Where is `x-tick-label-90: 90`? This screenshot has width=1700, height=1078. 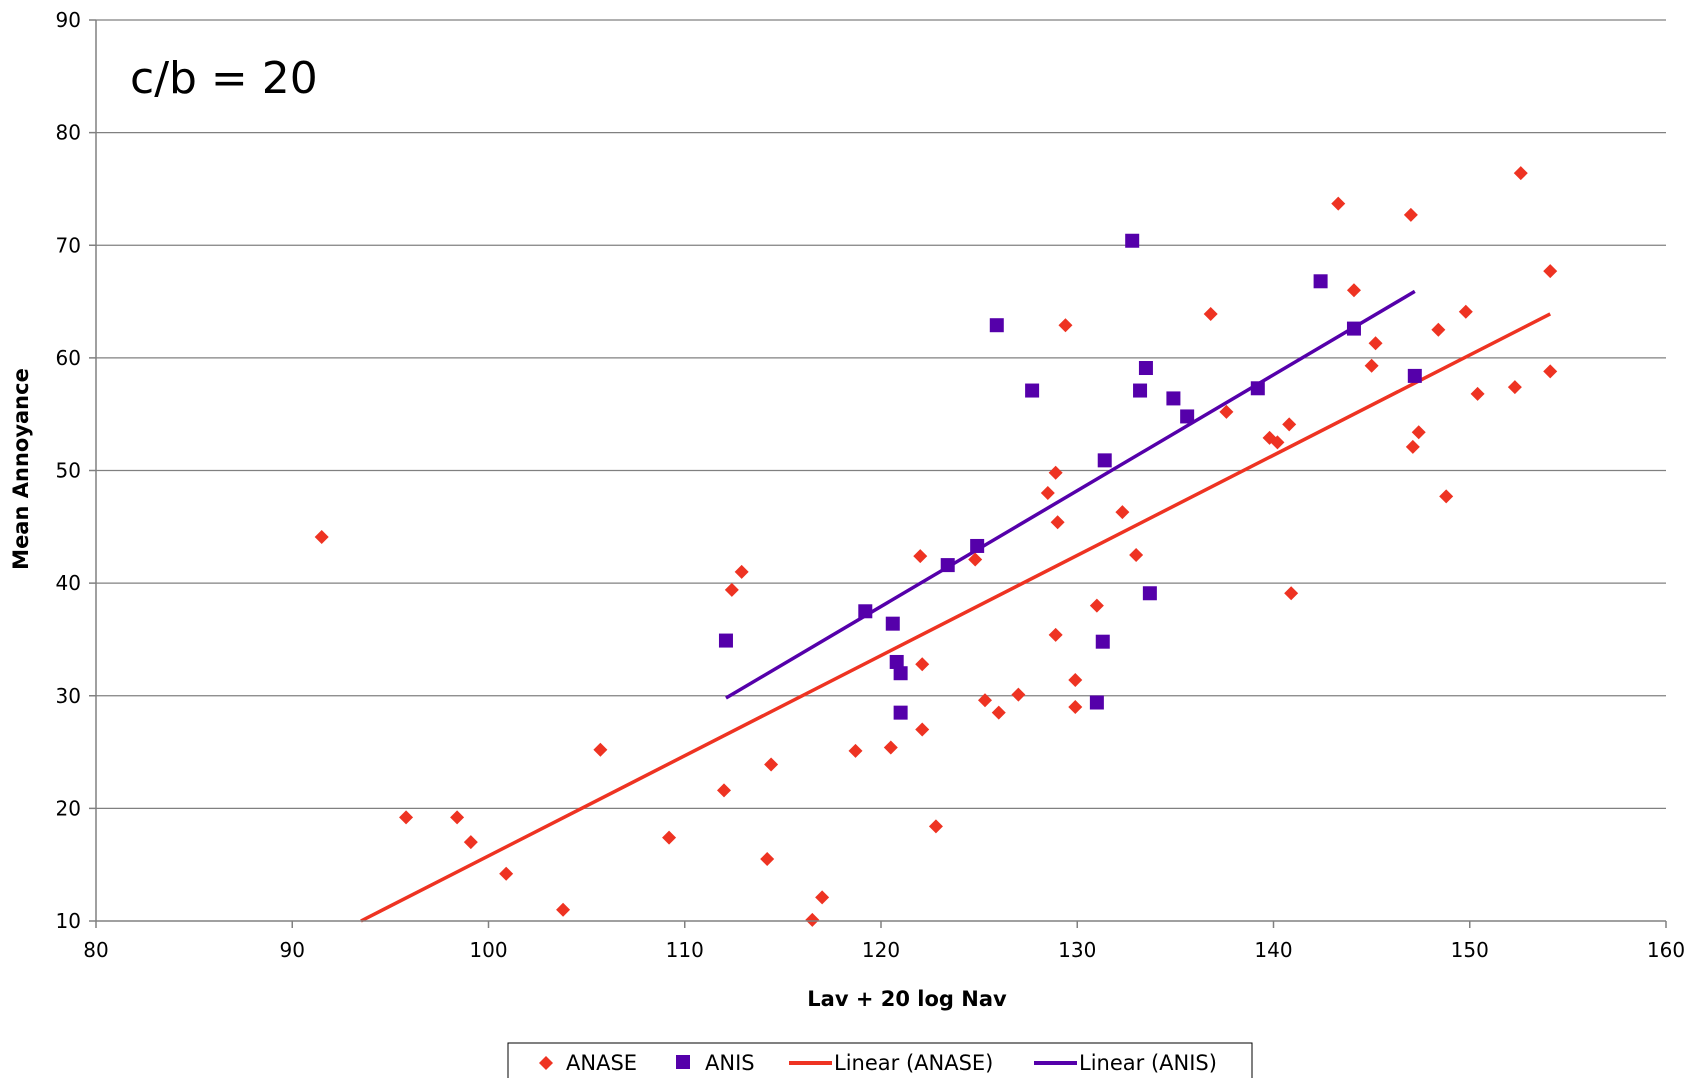
x-tick-label-90: 90 is located at coordinates (292, 950).